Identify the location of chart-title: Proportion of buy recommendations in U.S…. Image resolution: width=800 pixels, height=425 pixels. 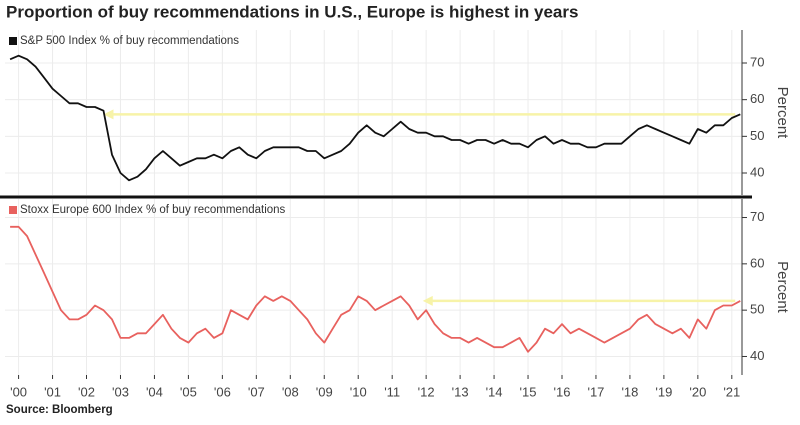
(292, 11).